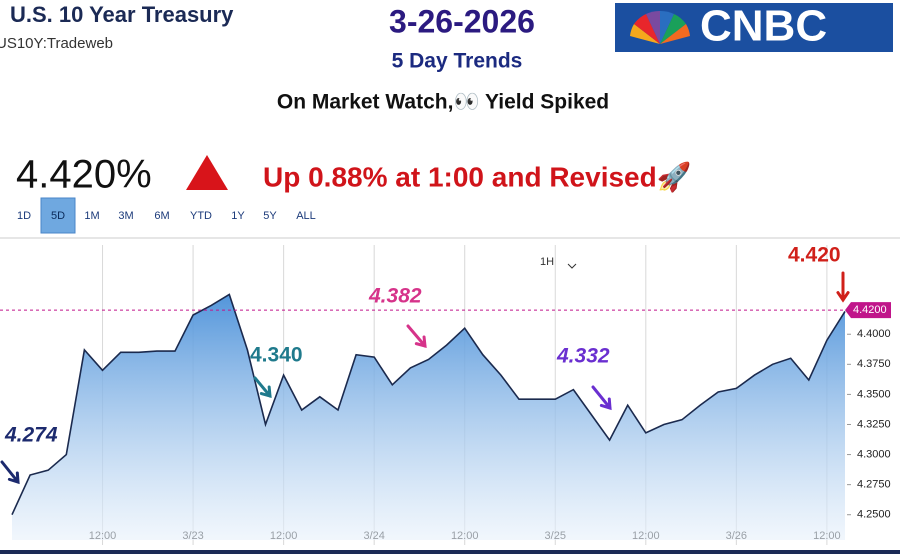  Describe the element at coordinates (207, 172) in the screenshot. I see `up-triangle` at that location.